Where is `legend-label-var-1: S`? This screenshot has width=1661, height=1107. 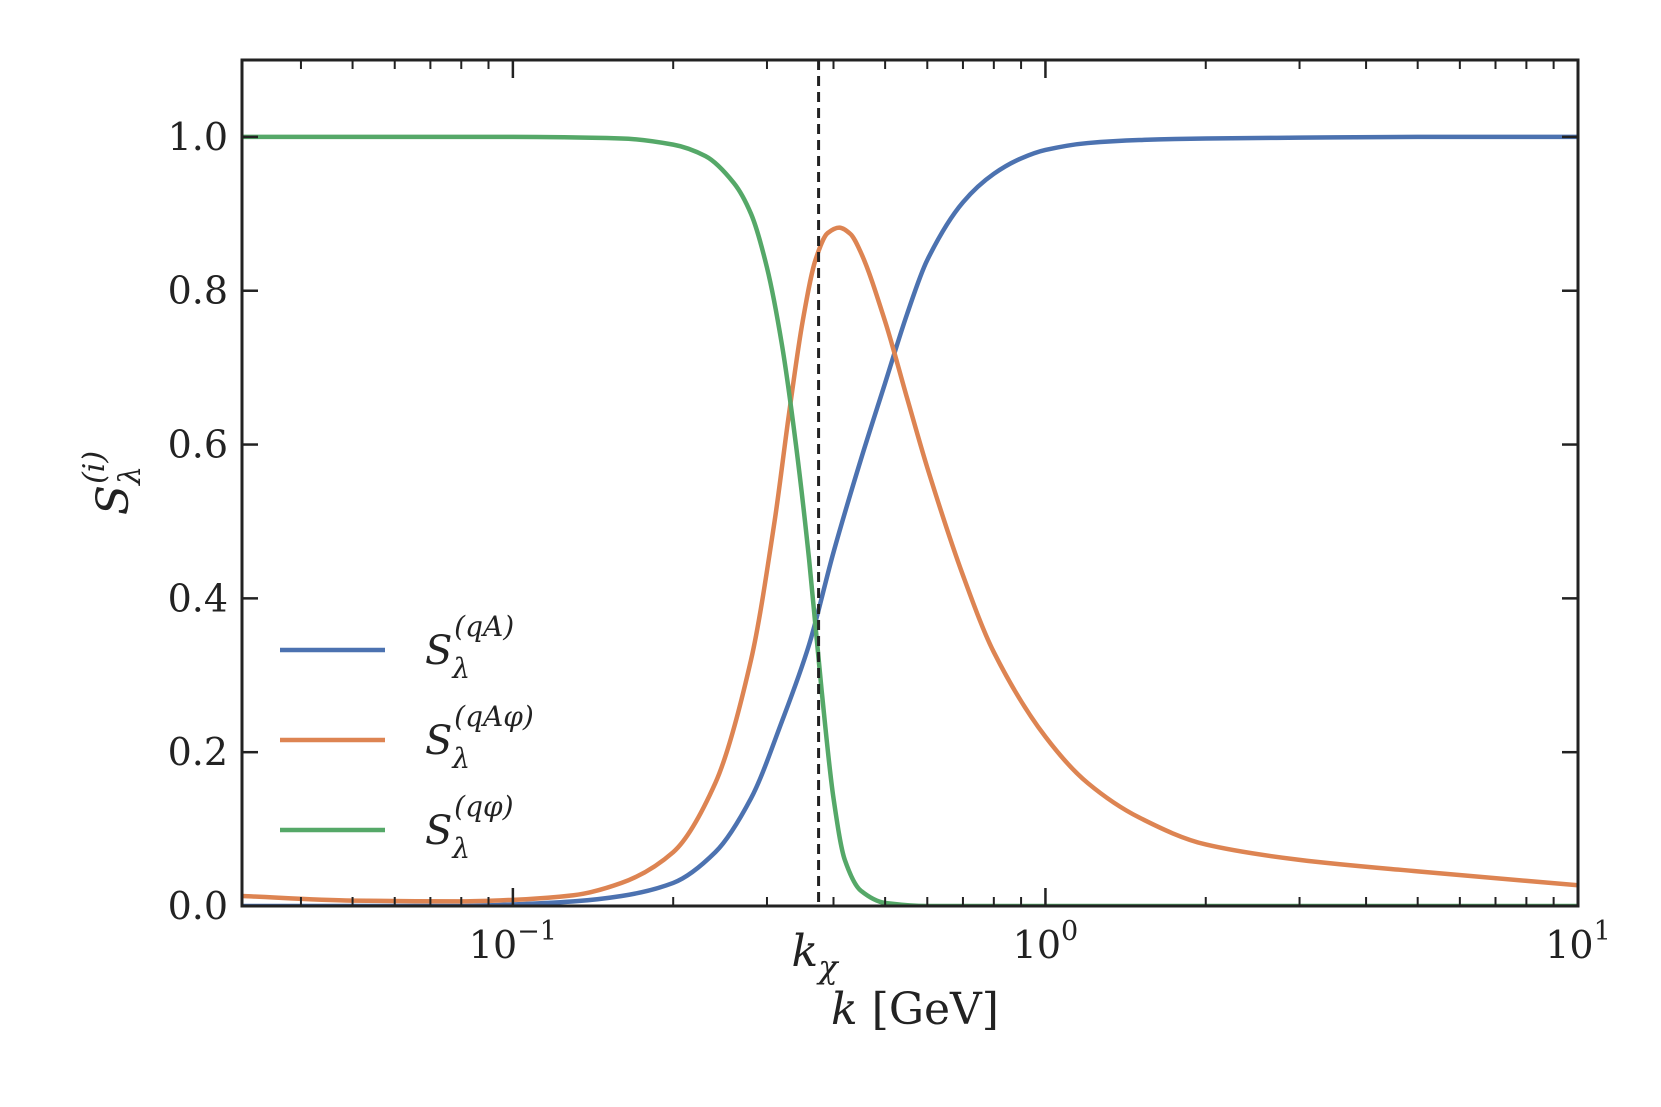
legend-label-var-1: S is located at coordinates (438, 741).